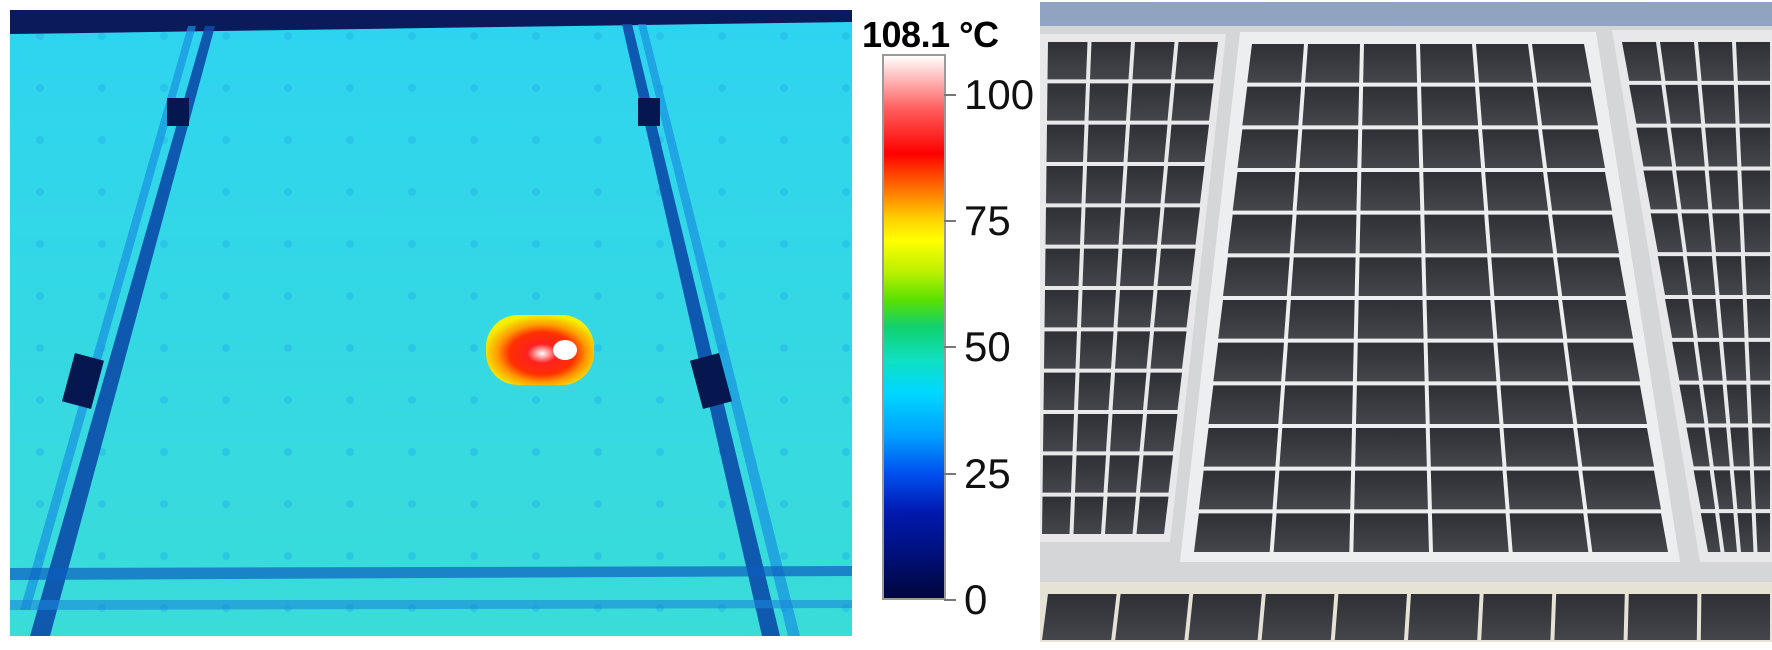  I want to click on colorbar-tick-label: 75, so click(987, 221).